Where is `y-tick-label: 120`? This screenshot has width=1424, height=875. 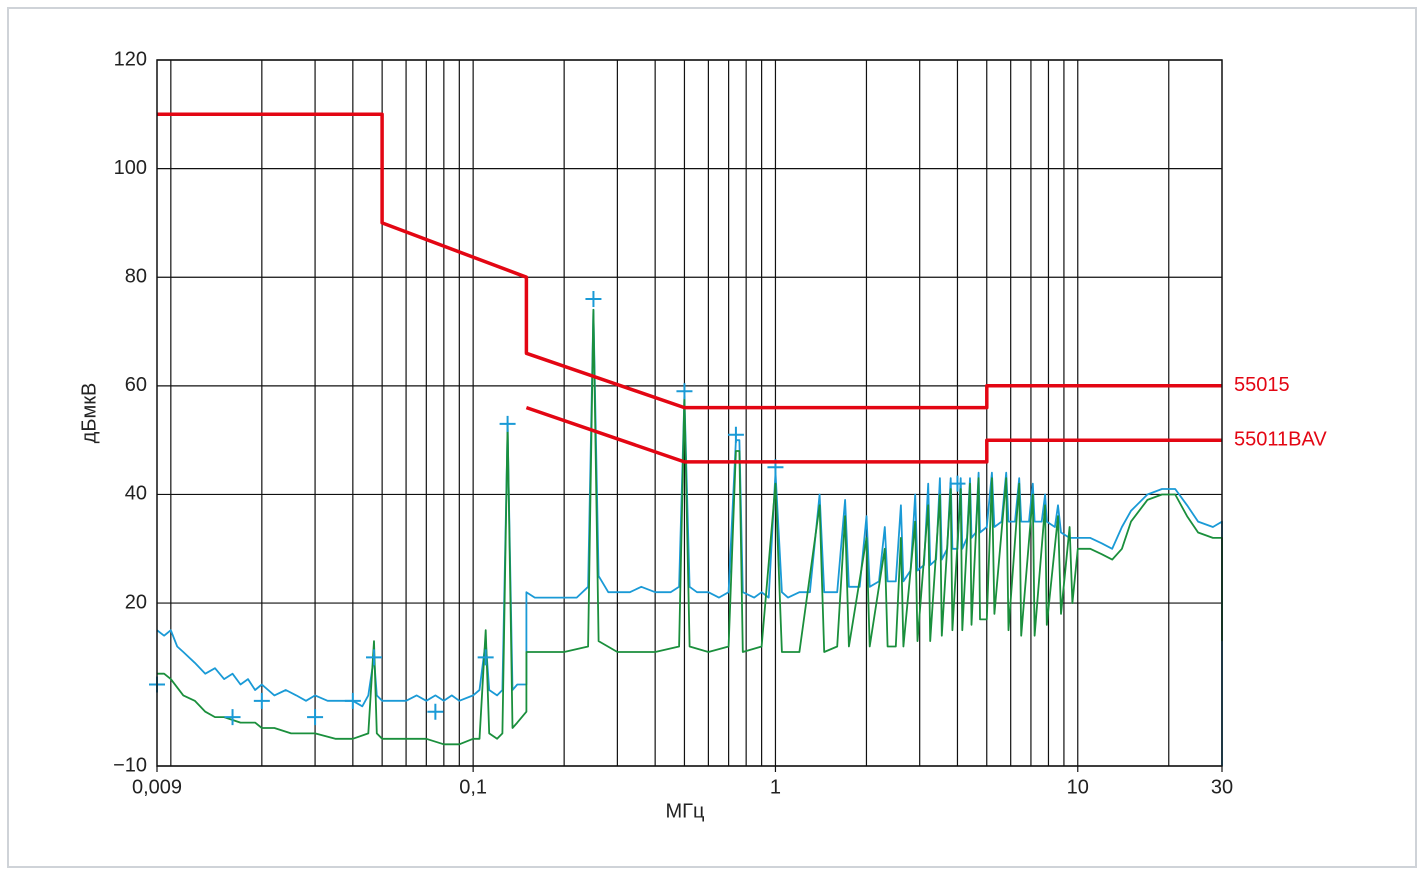
y-tick-label: 120 is located at coordinates (130, 59).